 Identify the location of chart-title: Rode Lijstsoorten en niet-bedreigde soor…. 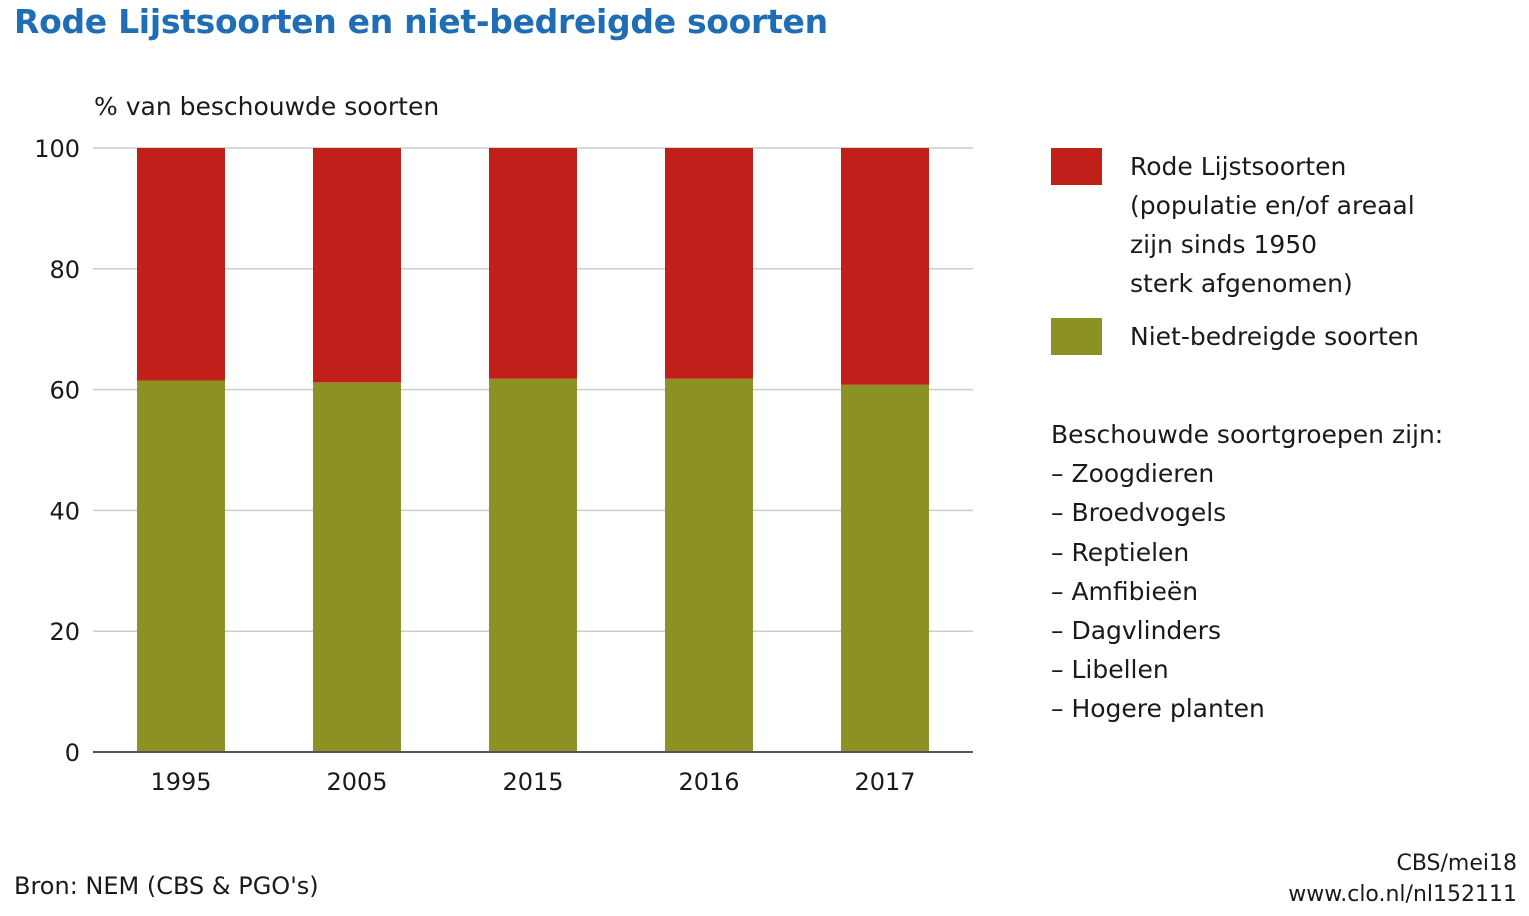
(421, 21).